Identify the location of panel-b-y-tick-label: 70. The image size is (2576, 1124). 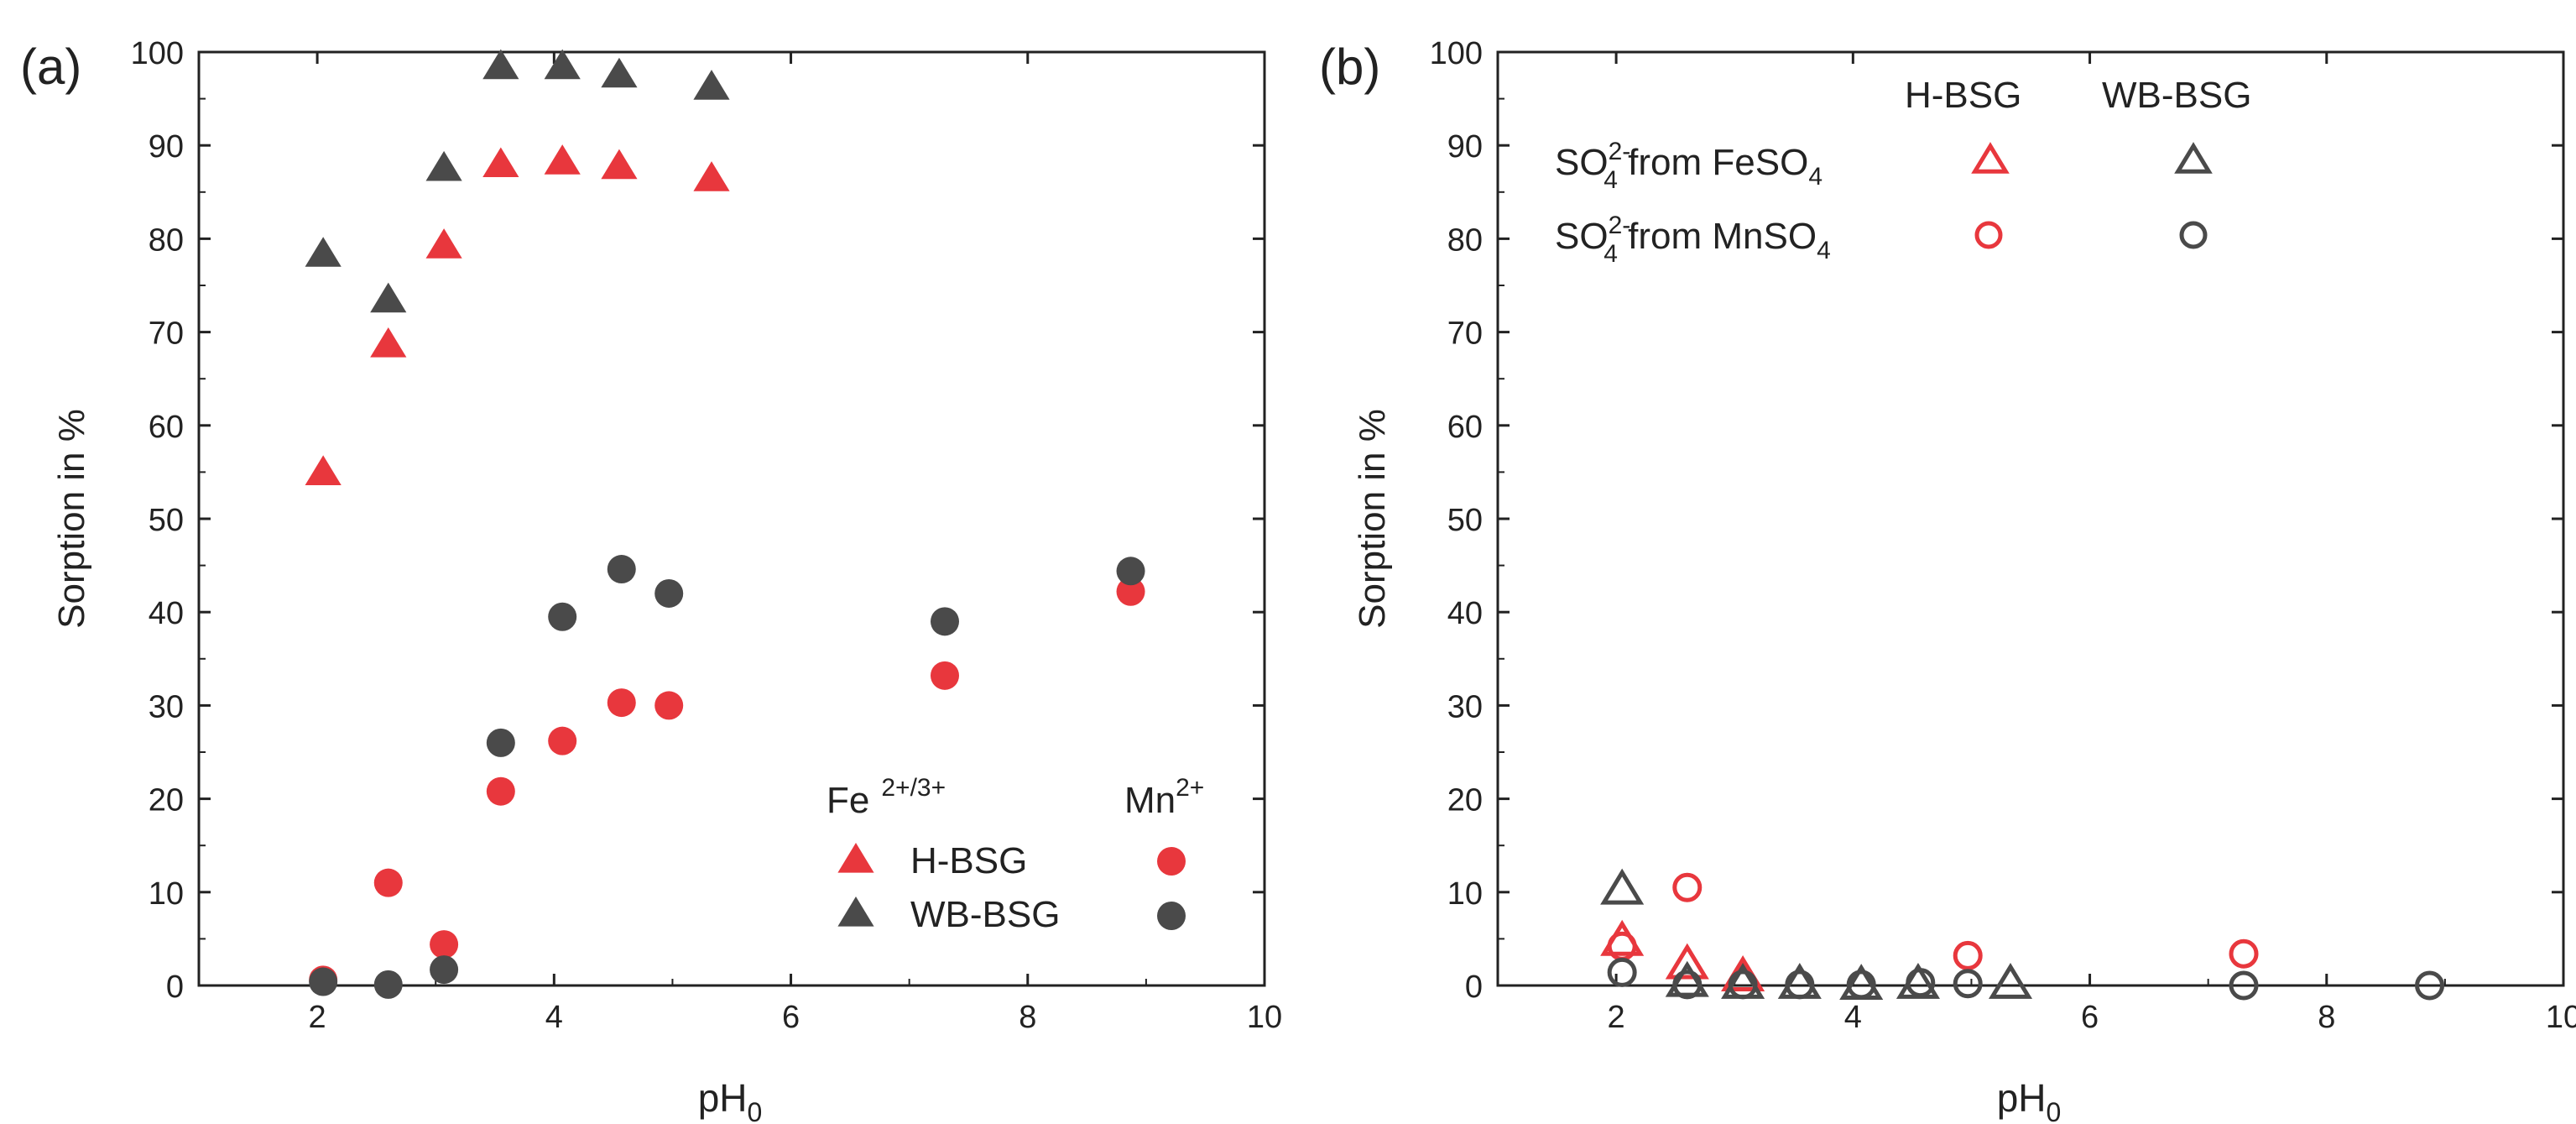
(1465, 334).